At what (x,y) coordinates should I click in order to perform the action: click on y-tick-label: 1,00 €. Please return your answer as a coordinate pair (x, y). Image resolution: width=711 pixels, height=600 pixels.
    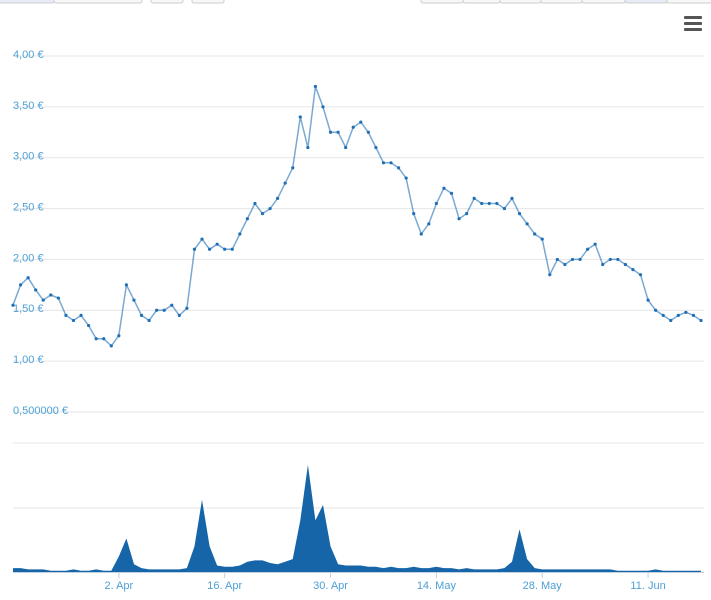
    Looking at the image, I should click on (28, 360).